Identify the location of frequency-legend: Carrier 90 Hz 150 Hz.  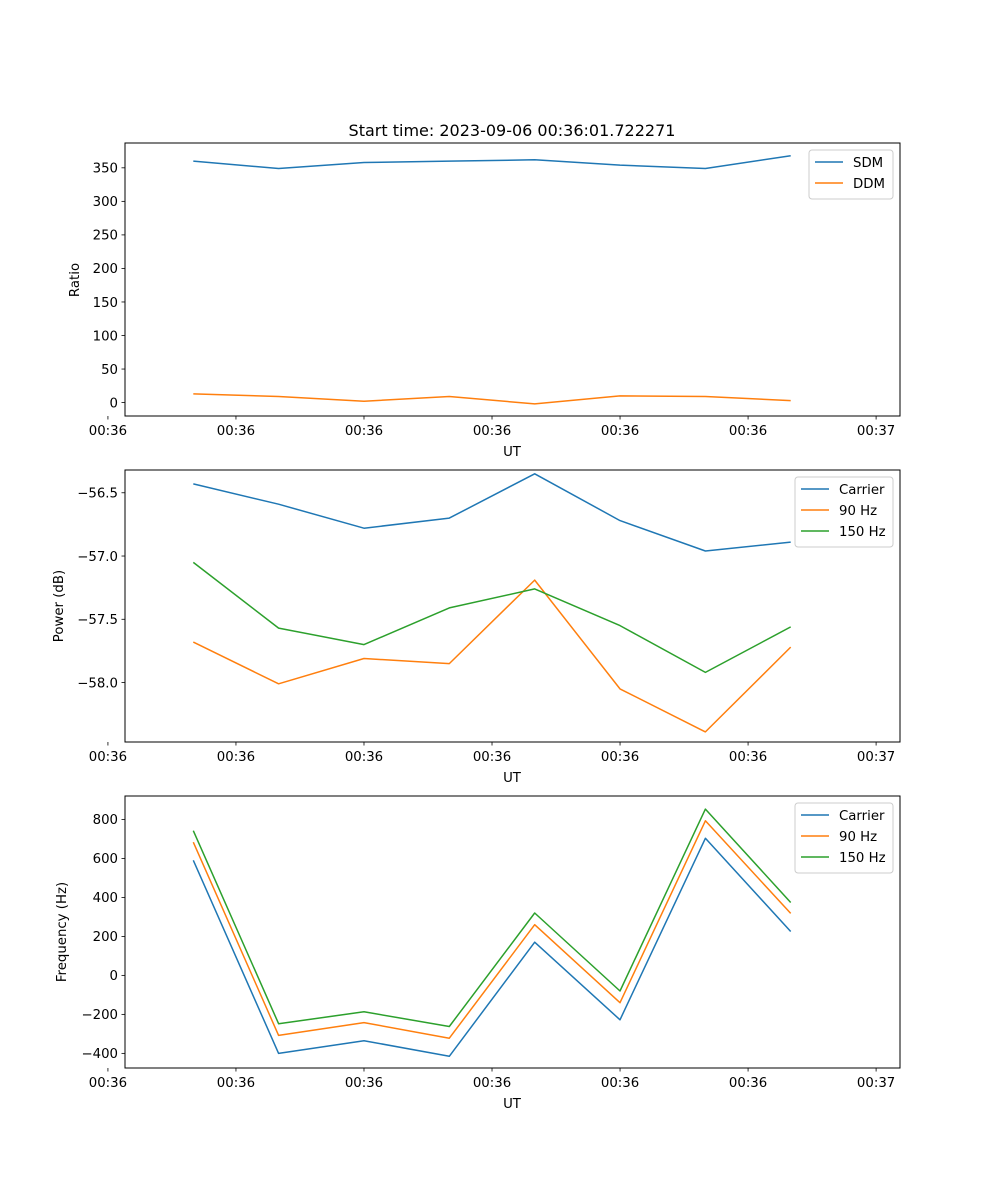
(844, 838).